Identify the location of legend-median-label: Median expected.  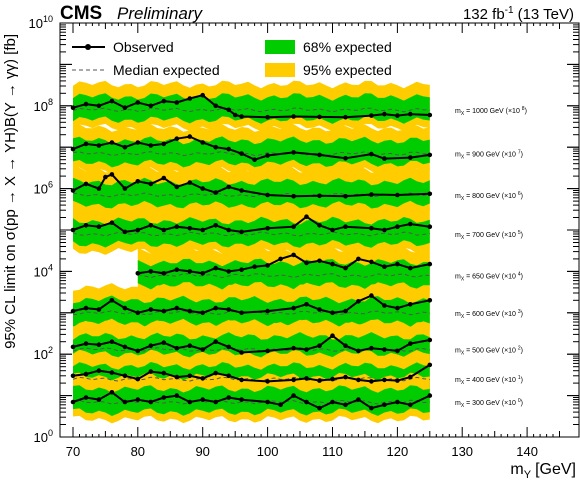
(166, 70).